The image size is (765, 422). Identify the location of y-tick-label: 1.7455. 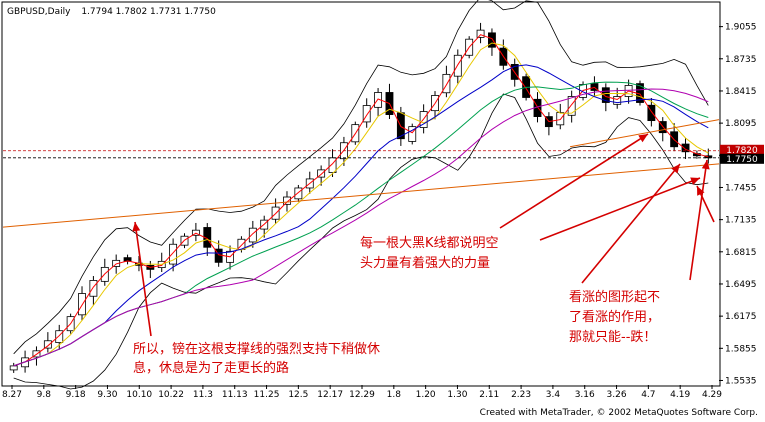
(741, 188).